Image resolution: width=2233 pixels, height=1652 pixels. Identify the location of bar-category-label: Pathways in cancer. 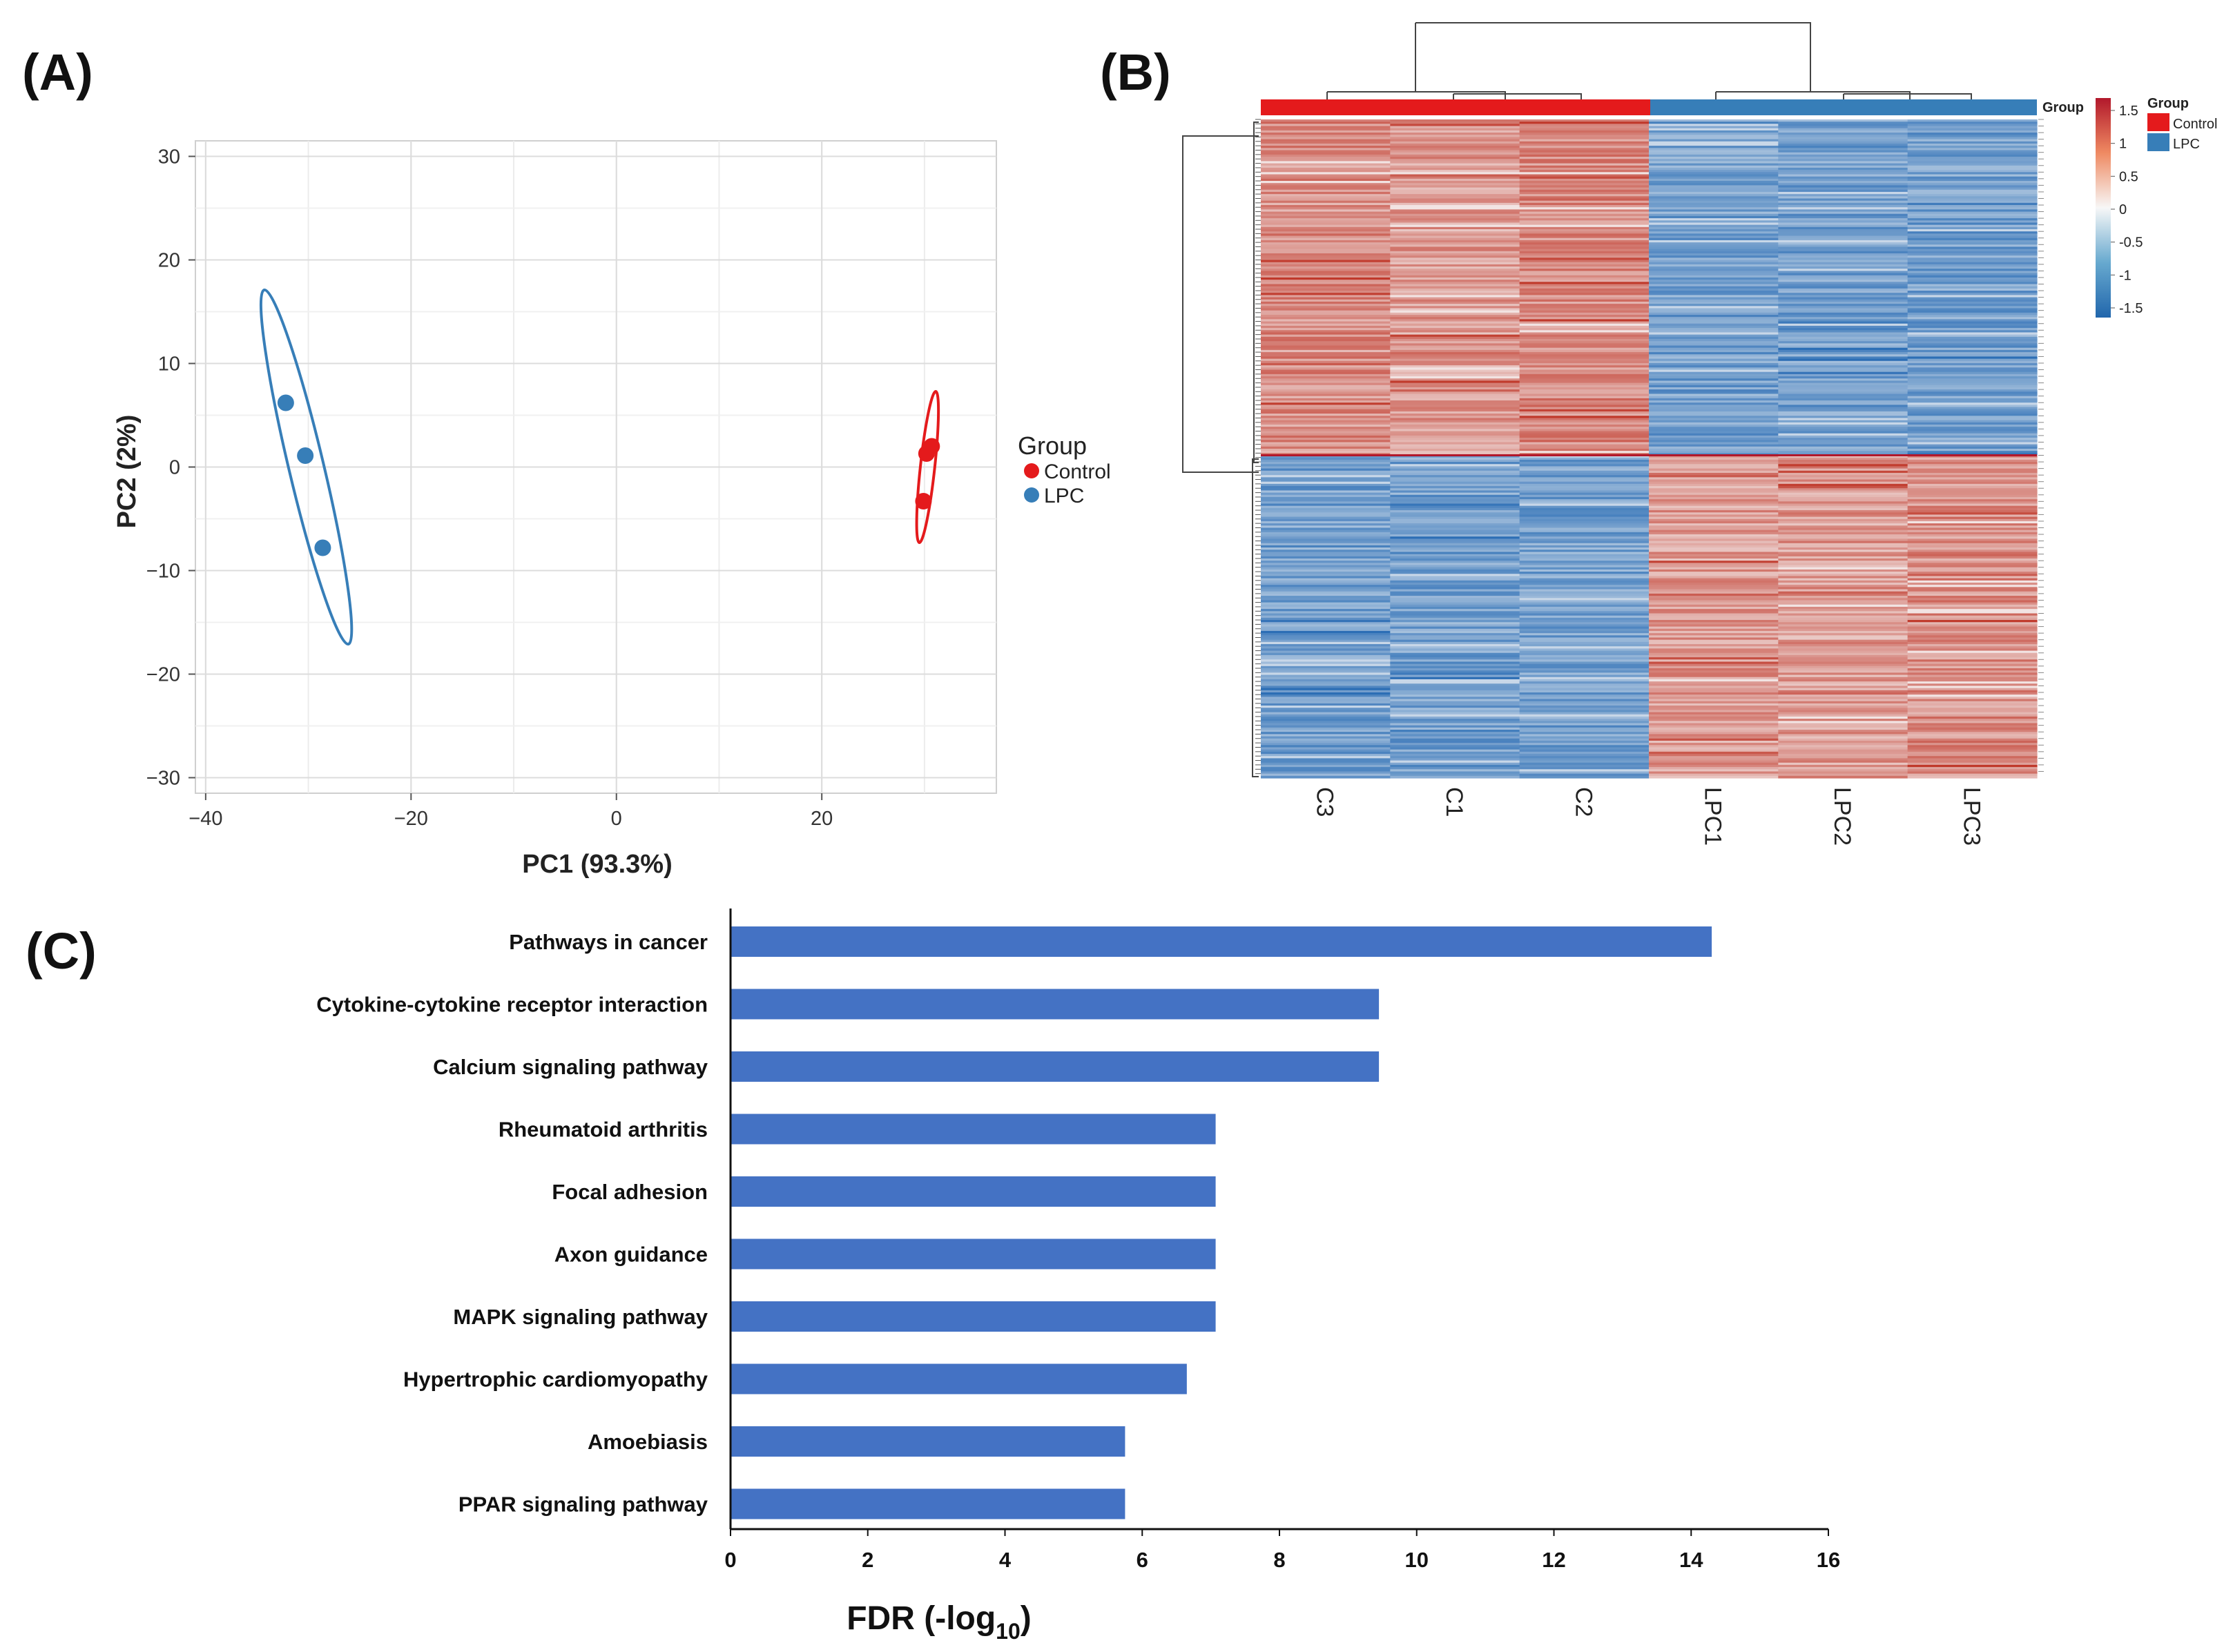
(608, 942).